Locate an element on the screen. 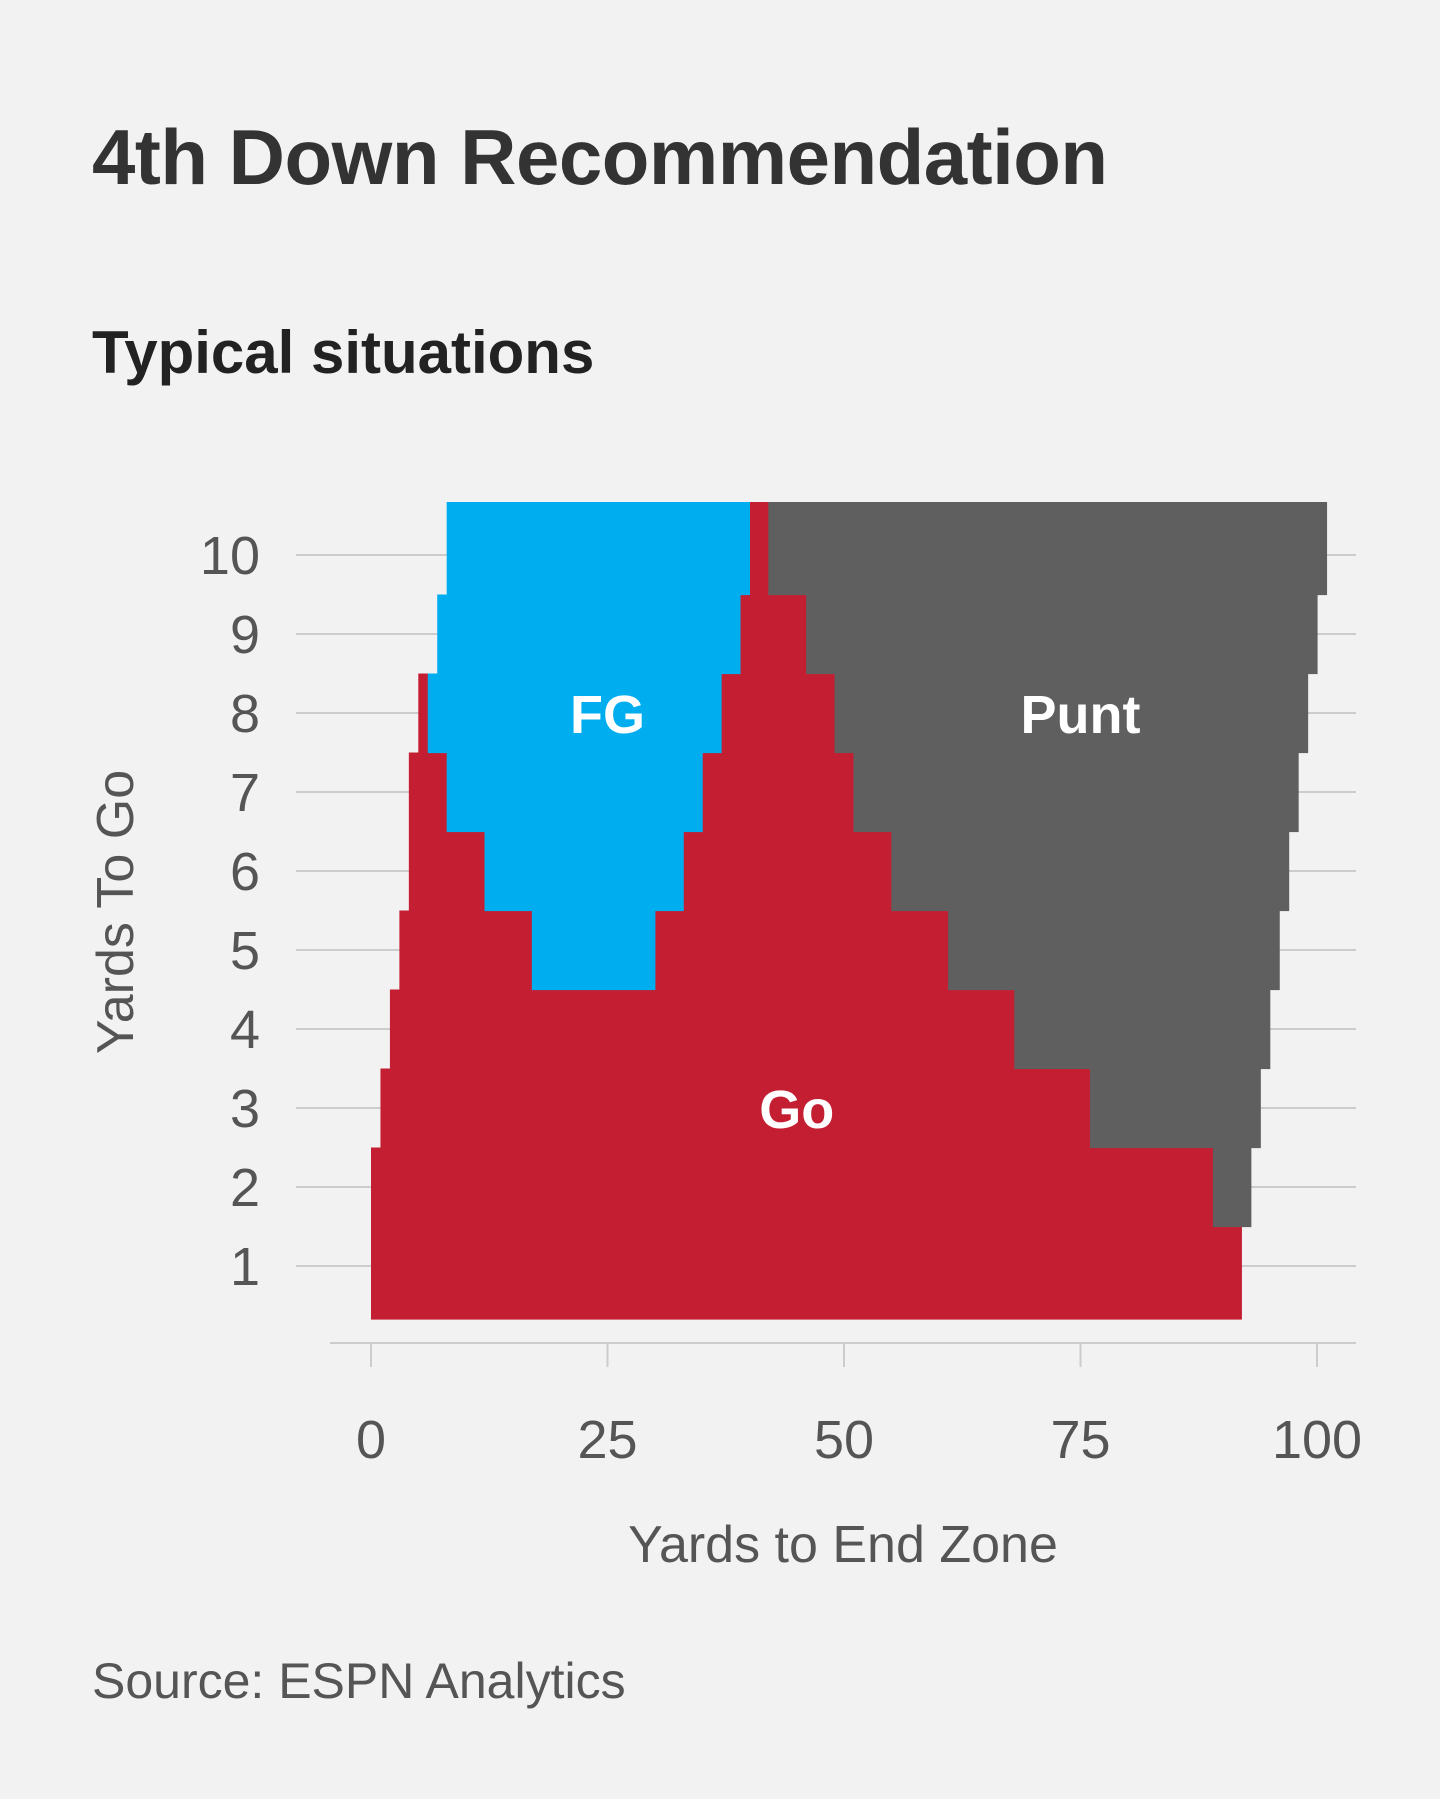 The height and width of the screenshot is (1799, 1440). x-tick-label-25: 25 is located at coordinates (607, 1440).